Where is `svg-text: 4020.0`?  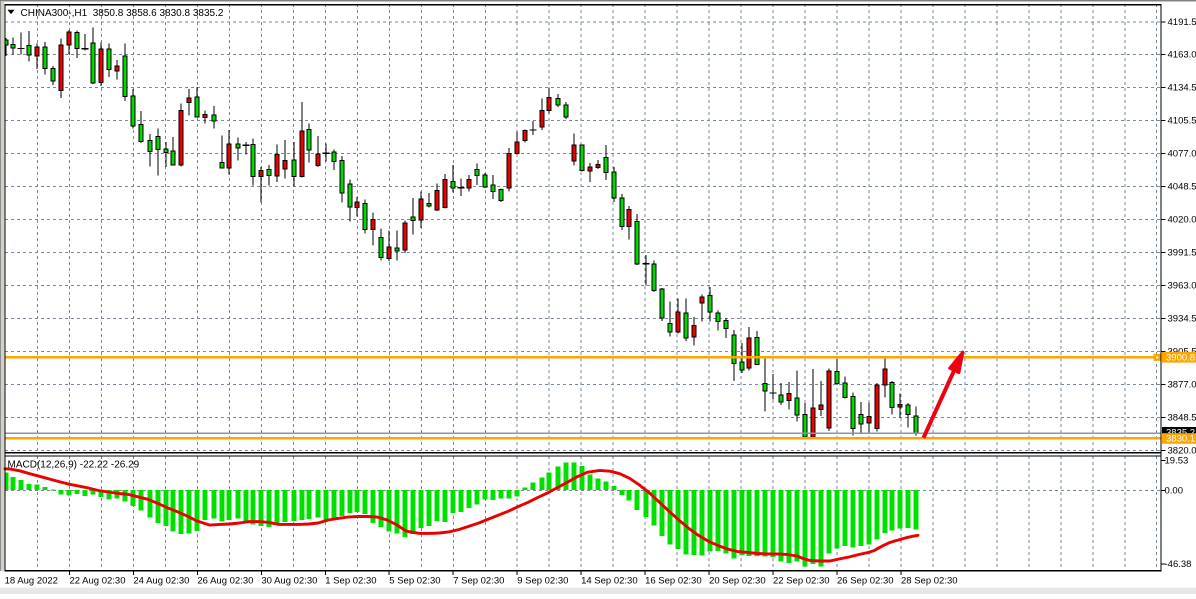 svg-text: 4020.0 is located at coordinates (1182, 220).